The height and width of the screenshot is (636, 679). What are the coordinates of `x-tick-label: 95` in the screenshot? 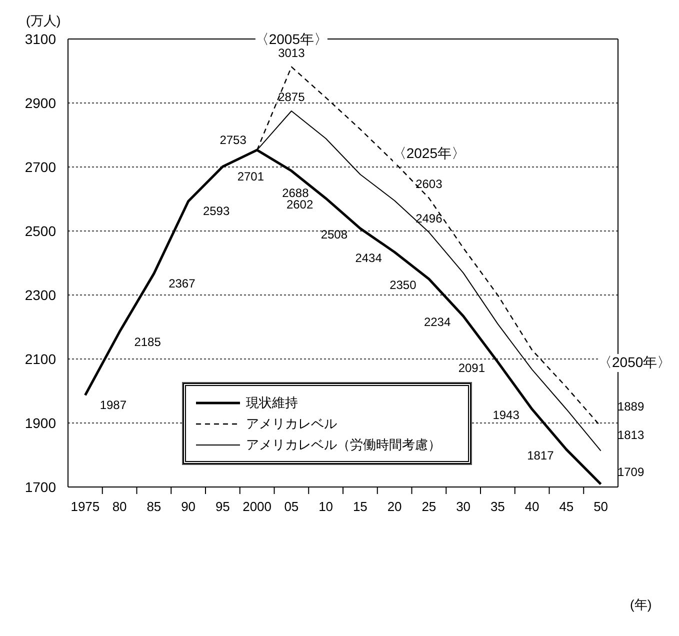 It's located at (222, 506).